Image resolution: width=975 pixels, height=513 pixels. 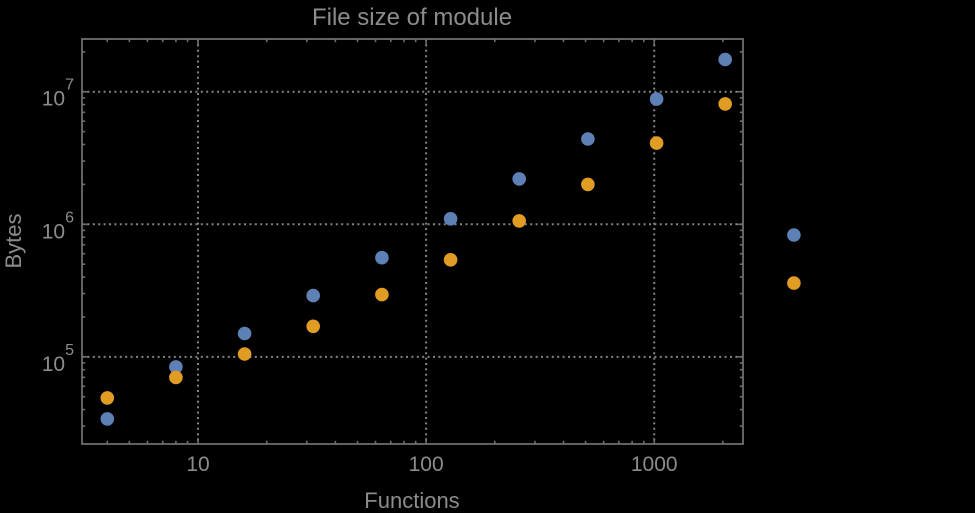 I want to click on x-tick-label: 10, so click(x=197, y=464).